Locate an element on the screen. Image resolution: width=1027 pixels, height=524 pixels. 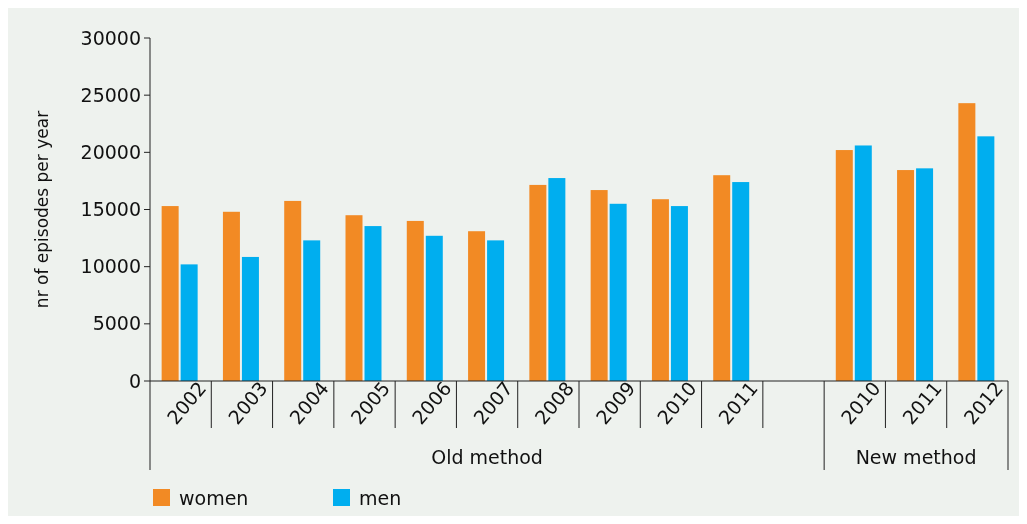
y-tick-label: 5000 is located at coordinates (116, 323).